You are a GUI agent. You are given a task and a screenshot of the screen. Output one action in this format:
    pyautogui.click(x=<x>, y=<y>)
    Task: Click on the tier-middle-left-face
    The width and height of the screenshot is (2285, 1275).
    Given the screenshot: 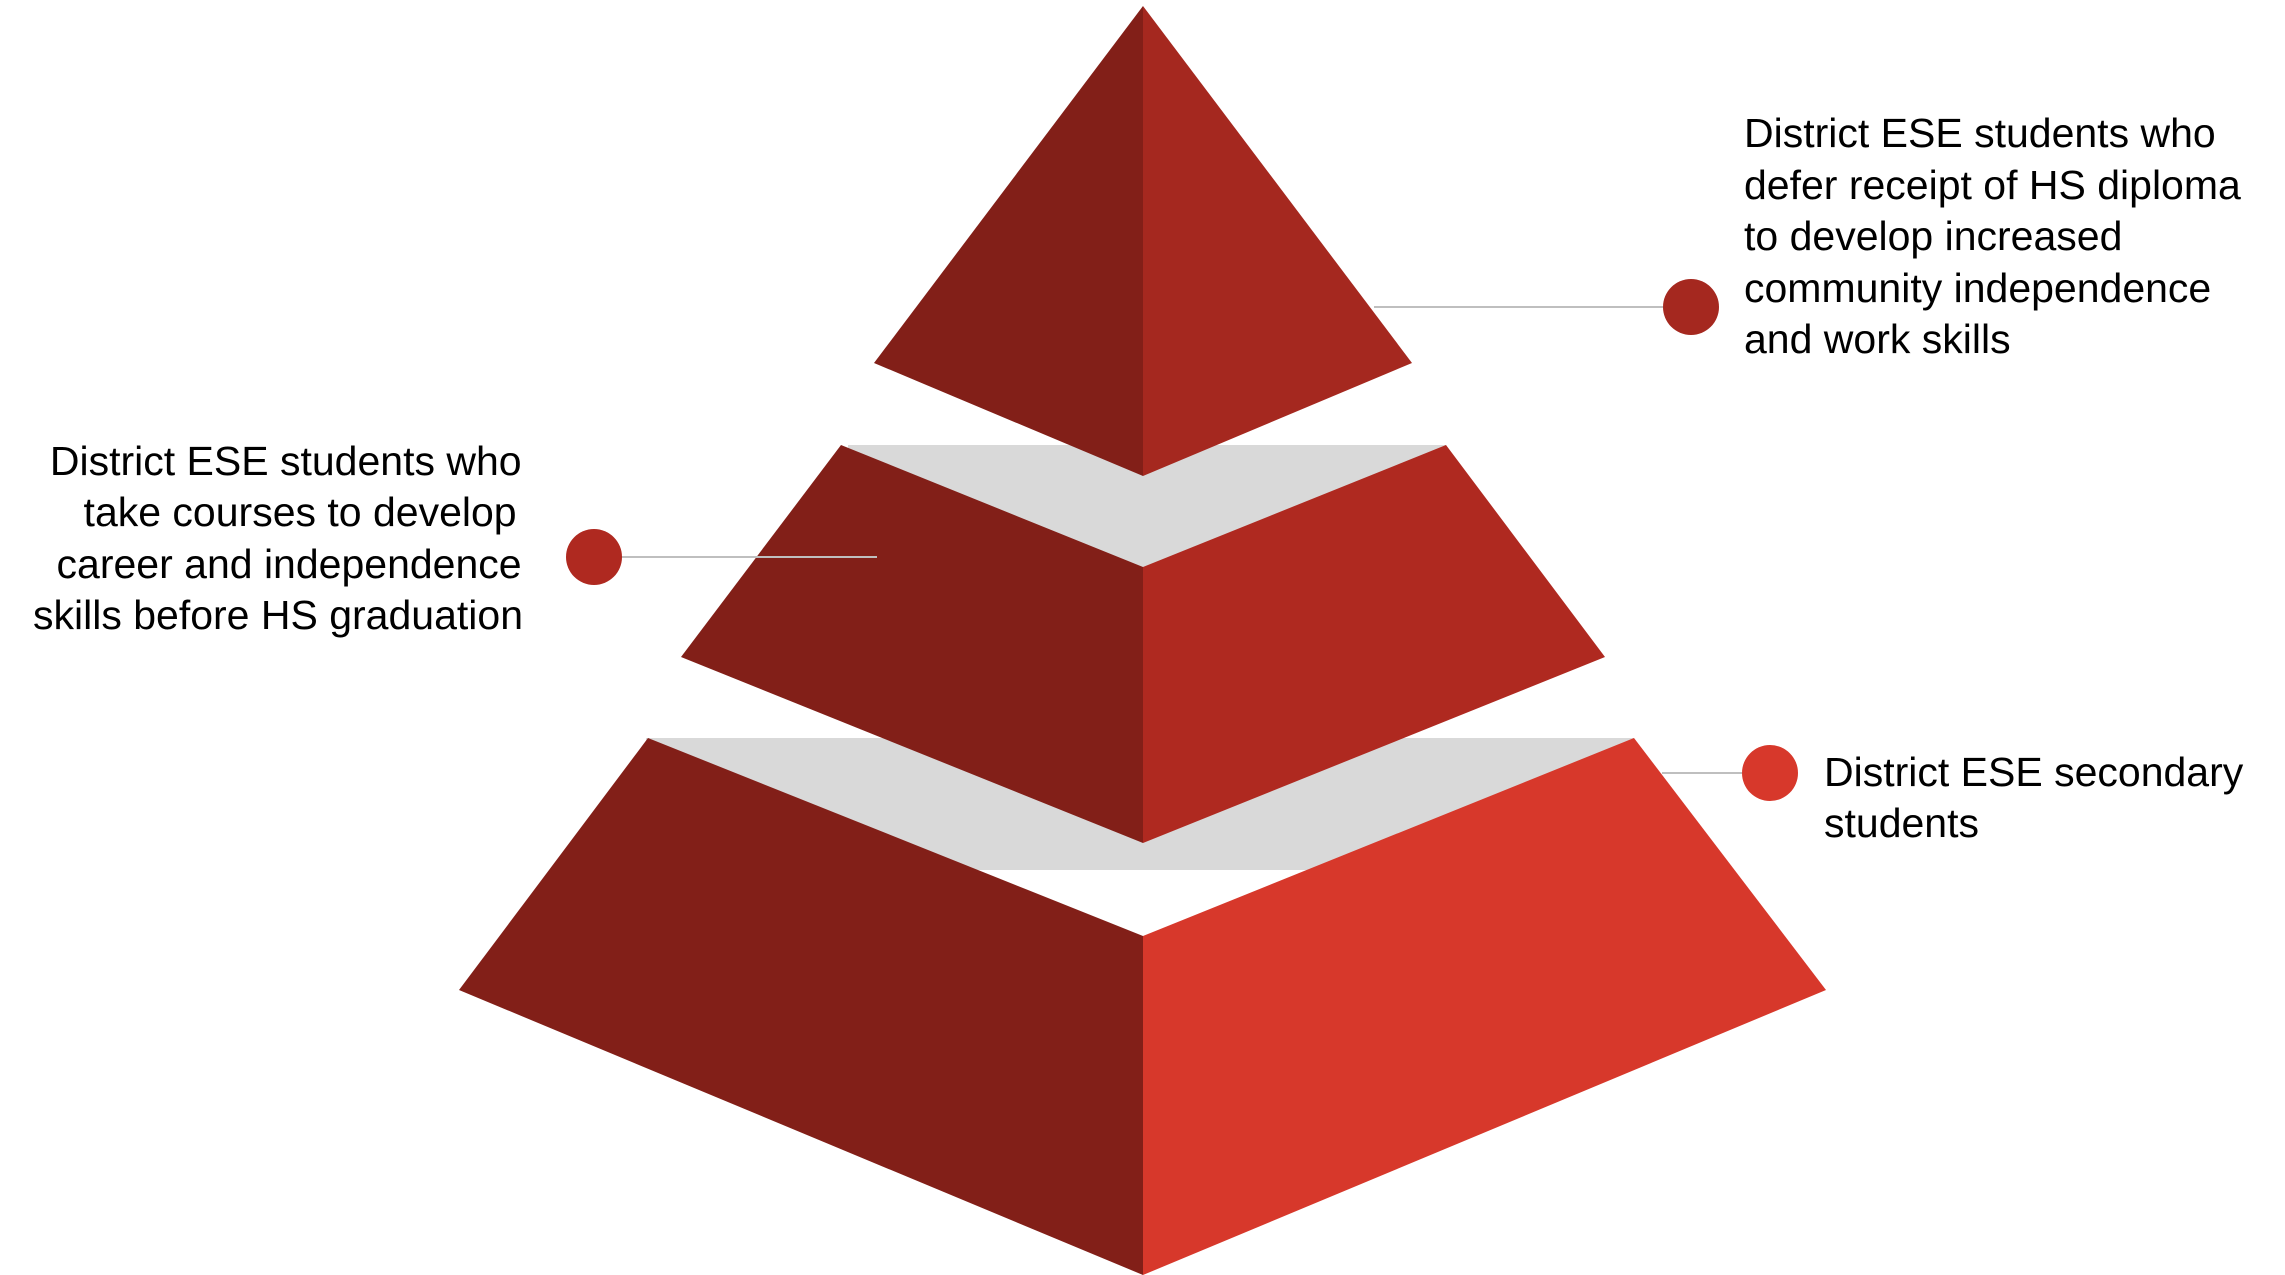 What is the action you would take?
    pyautogui.click(x=912, y=644)
    